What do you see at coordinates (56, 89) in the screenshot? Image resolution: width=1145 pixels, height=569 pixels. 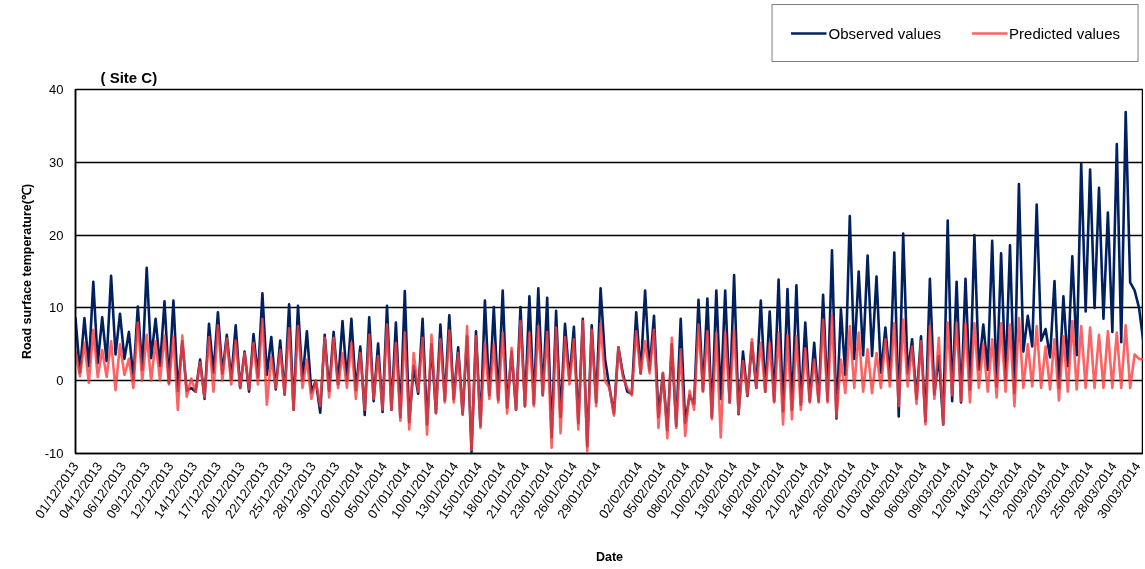 I see `y-tick-label: 40` at bounding box center [56, 89].